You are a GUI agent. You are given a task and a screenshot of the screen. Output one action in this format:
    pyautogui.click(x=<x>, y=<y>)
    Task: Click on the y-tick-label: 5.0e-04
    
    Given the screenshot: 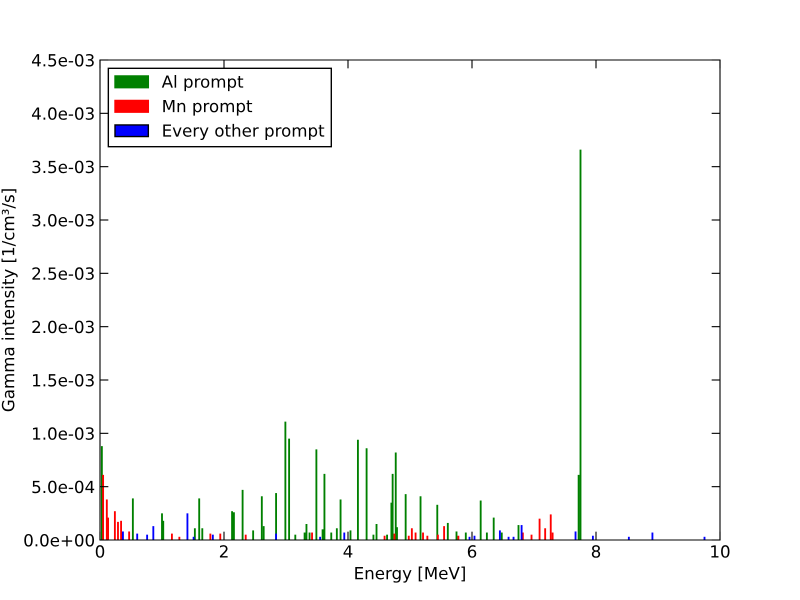 What is the action you would take?
    pyautogui.click(x=63, y=487)
    